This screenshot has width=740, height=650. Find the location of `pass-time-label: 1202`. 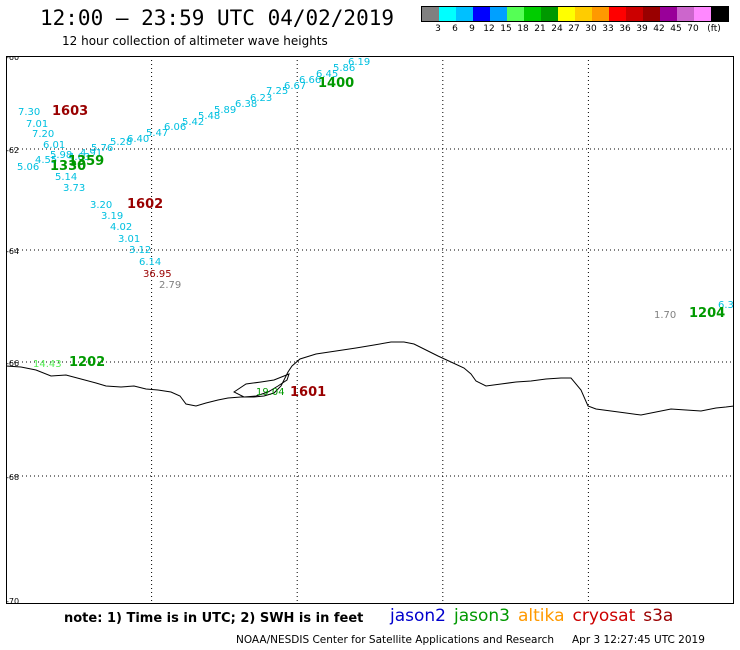

pass-time-label: 1202 is located at coordinates (87, 362).